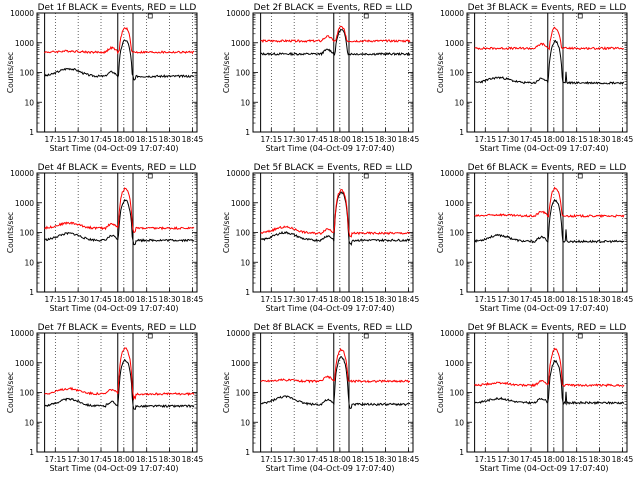  I want to click on chart-title: Det 9f BLACK = Events, RED = LLD, so click(547, 328).